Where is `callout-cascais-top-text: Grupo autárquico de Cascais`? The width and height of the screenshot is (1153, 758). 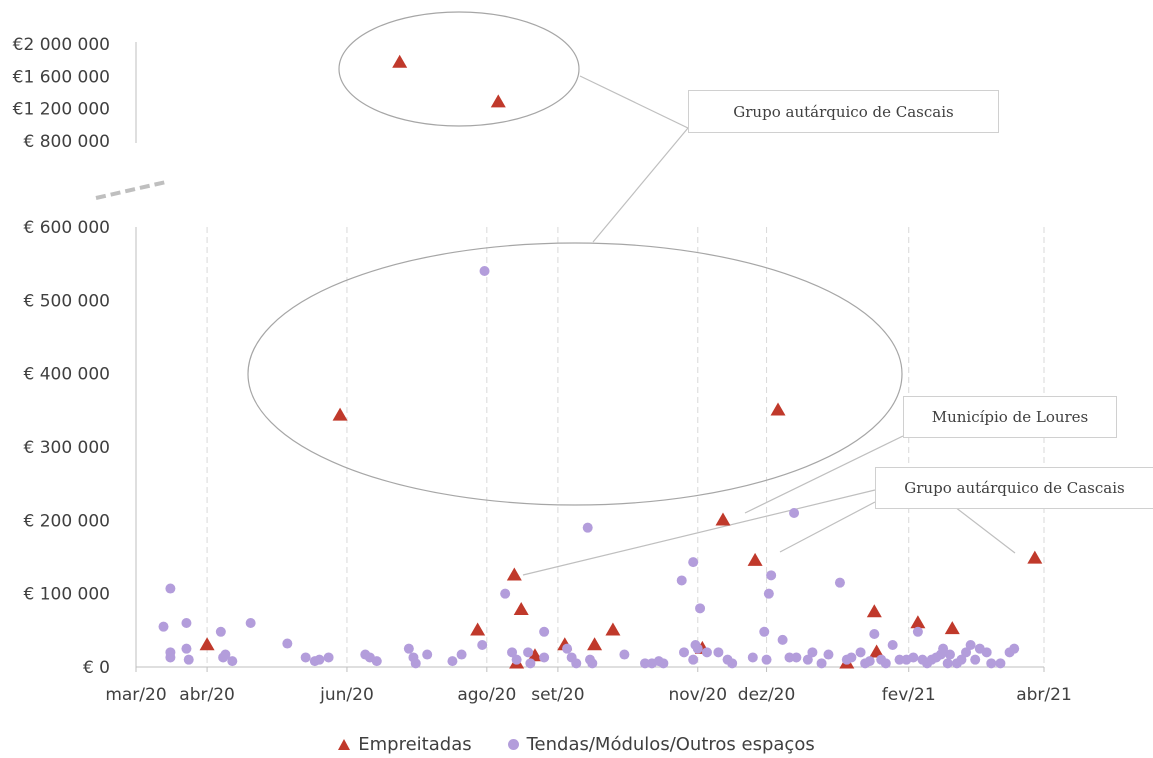
callout-cascais-top-text: Grupo autárquico de Cascais is located at coordinates (843, 111).